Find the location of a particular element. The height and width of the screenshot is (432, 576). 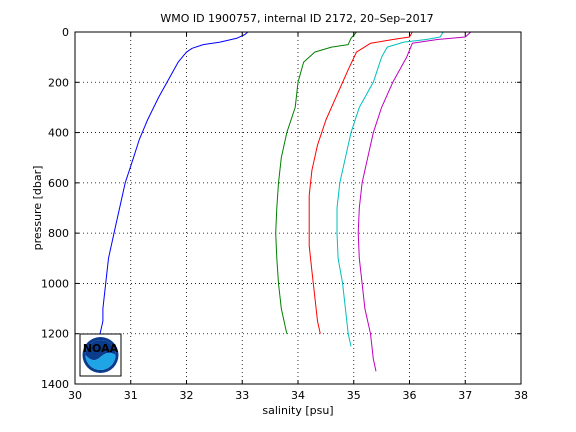

y-tick-label: 800 is located at coordinates (58, 233).